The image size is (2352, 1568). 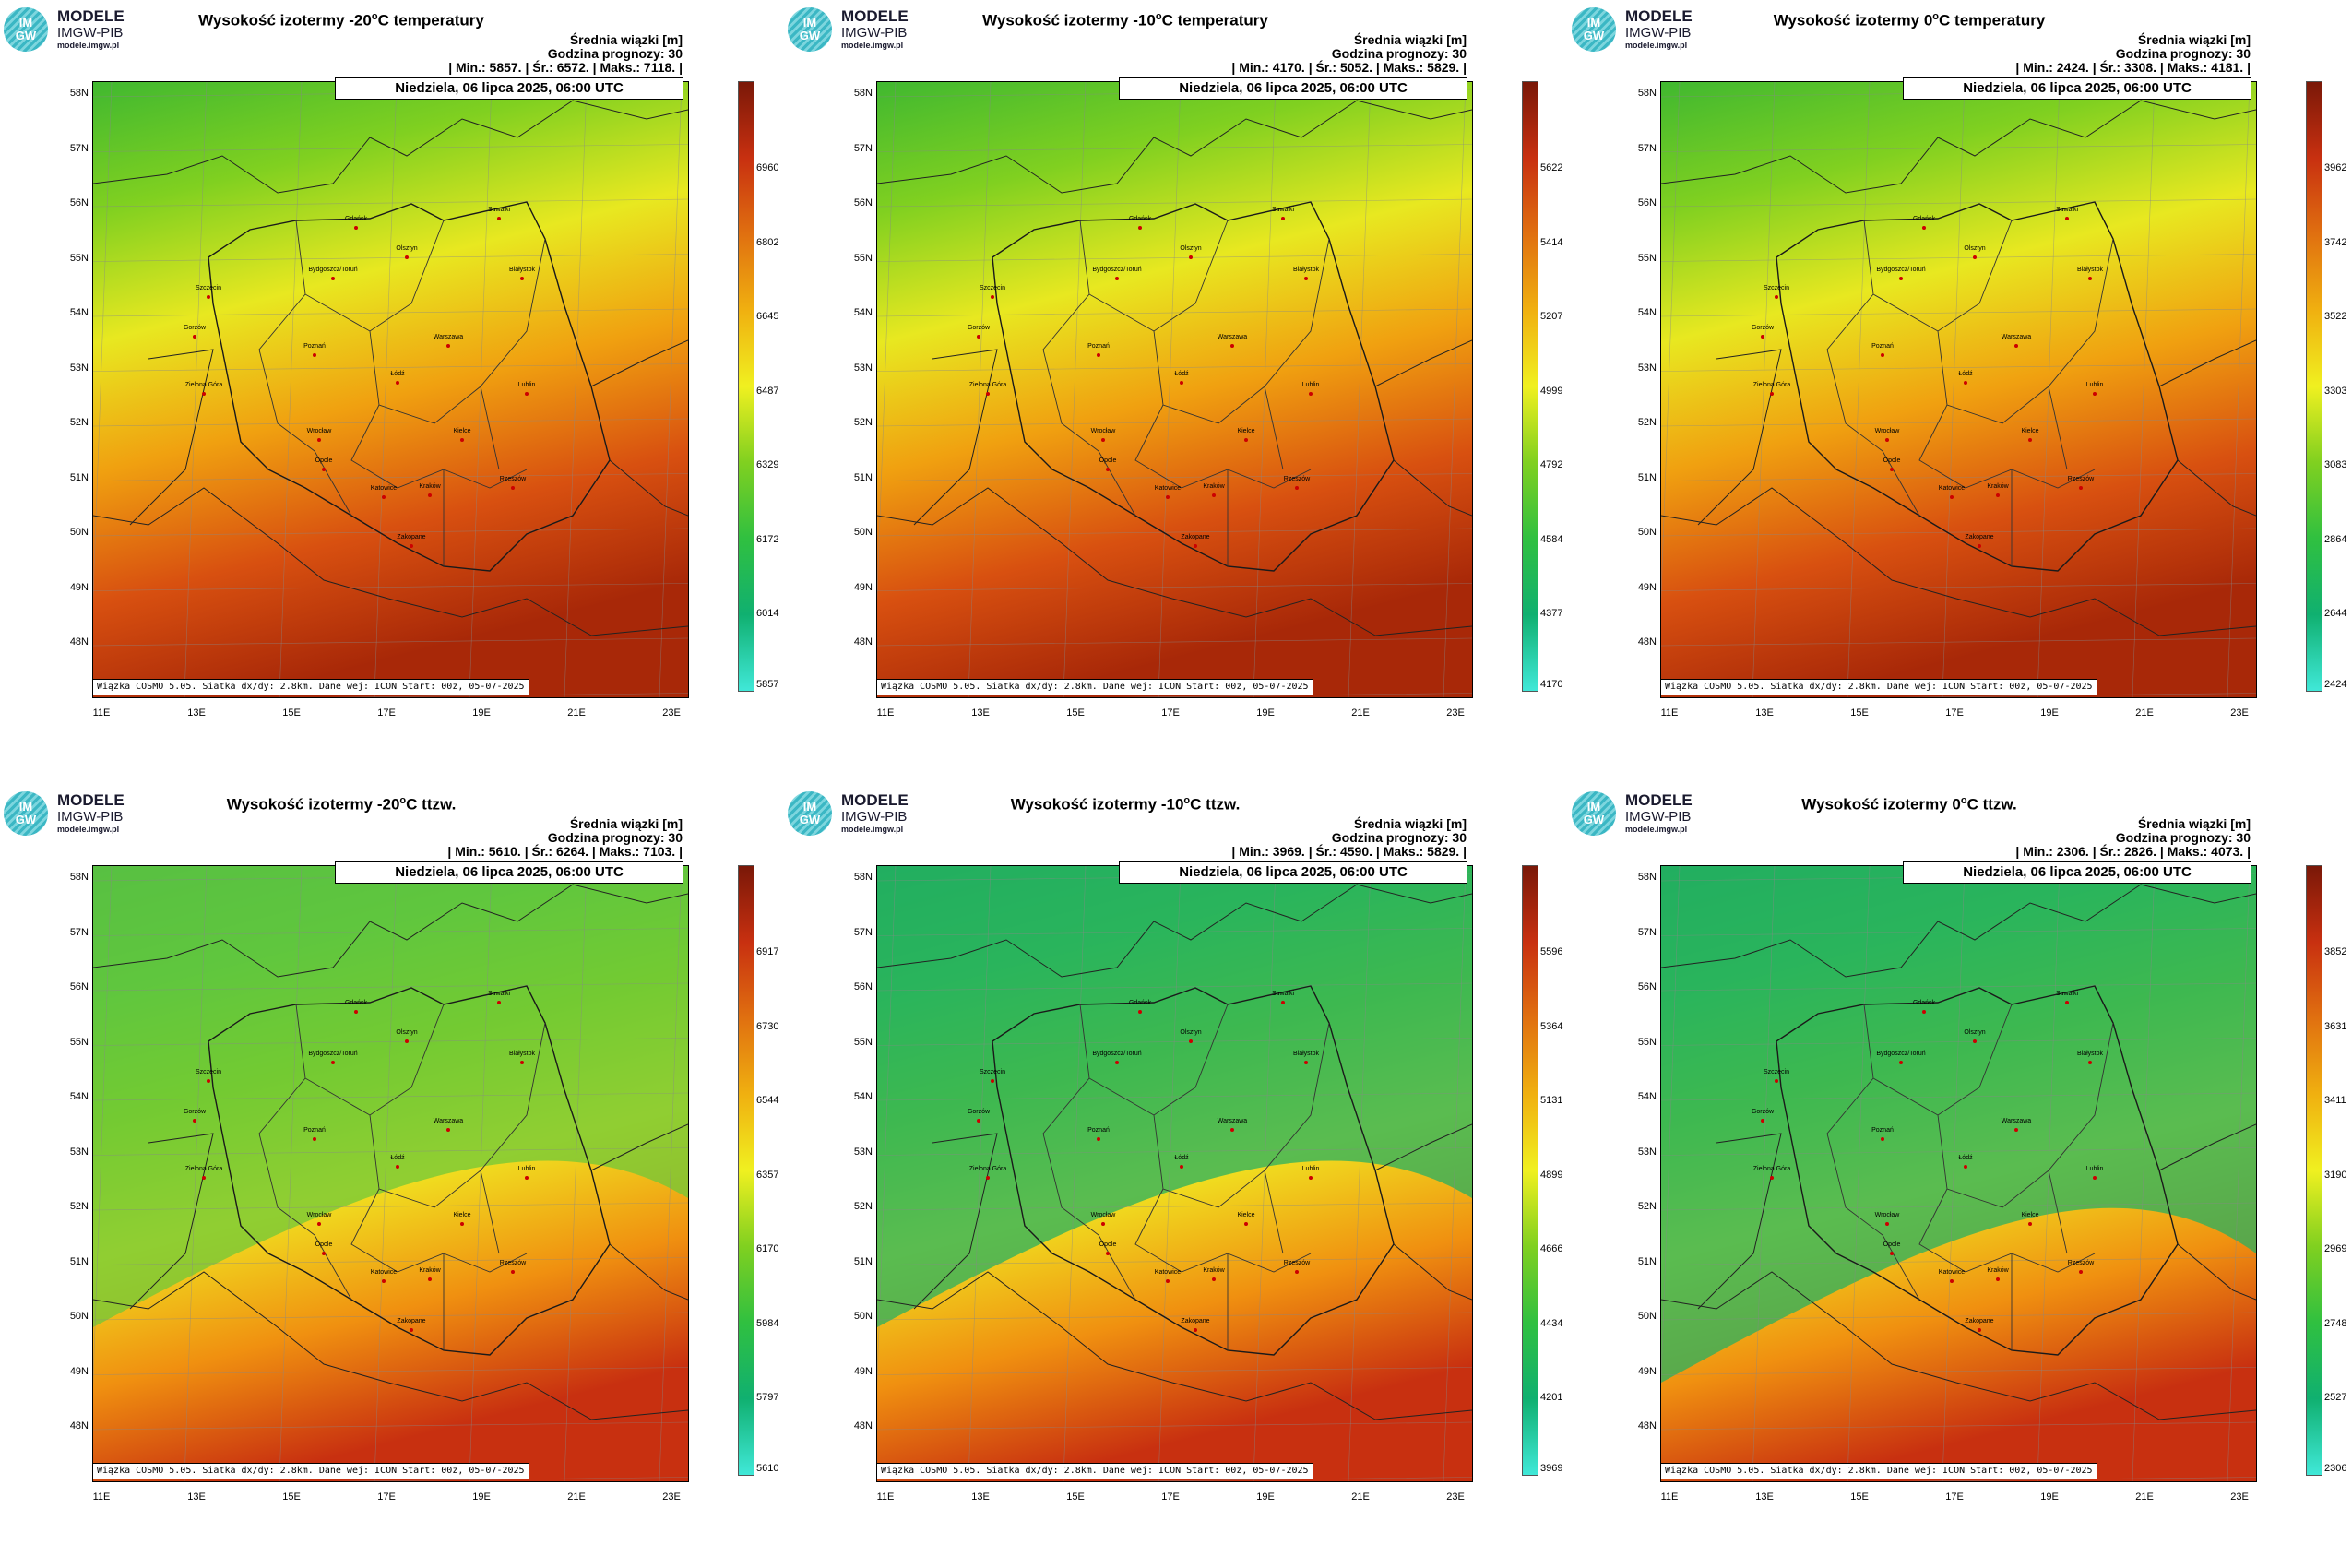 What do you see at coordinates (1594, 35) in the screenshot?
I see `logo-circle-bottom: GW` at bounding box center [1594, 35].